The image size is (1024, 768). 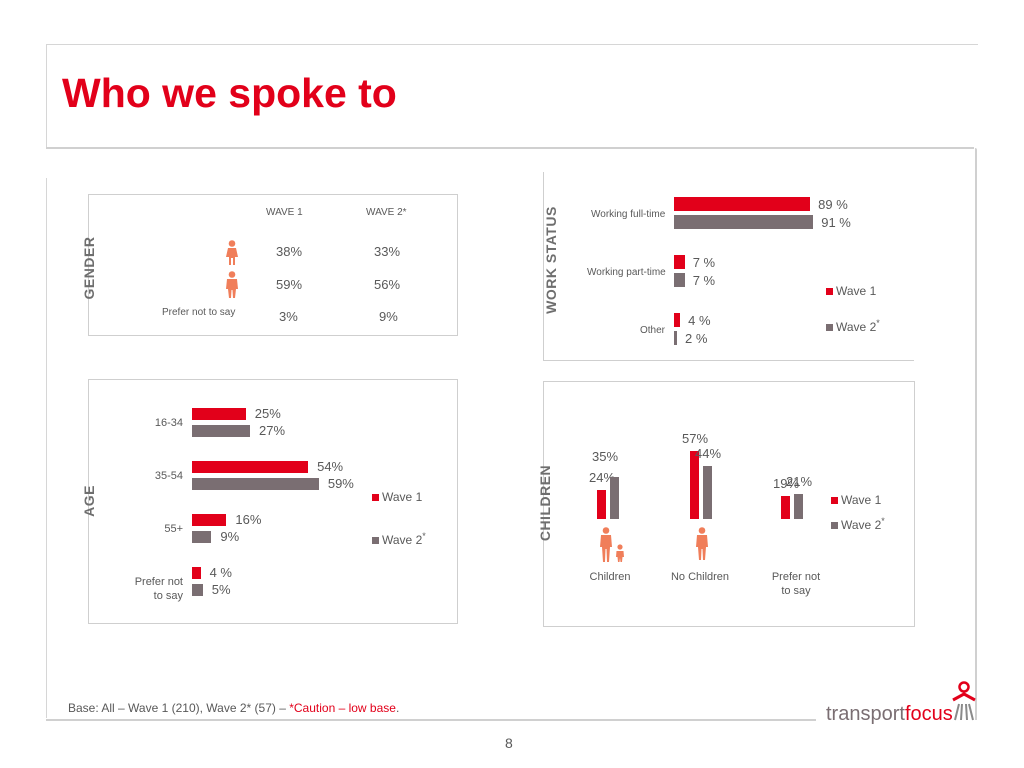 What do you see at coordinates (865, 714) in the screenshot?
I see `logo-text-transport: transport` at bounding box center [865, 714].